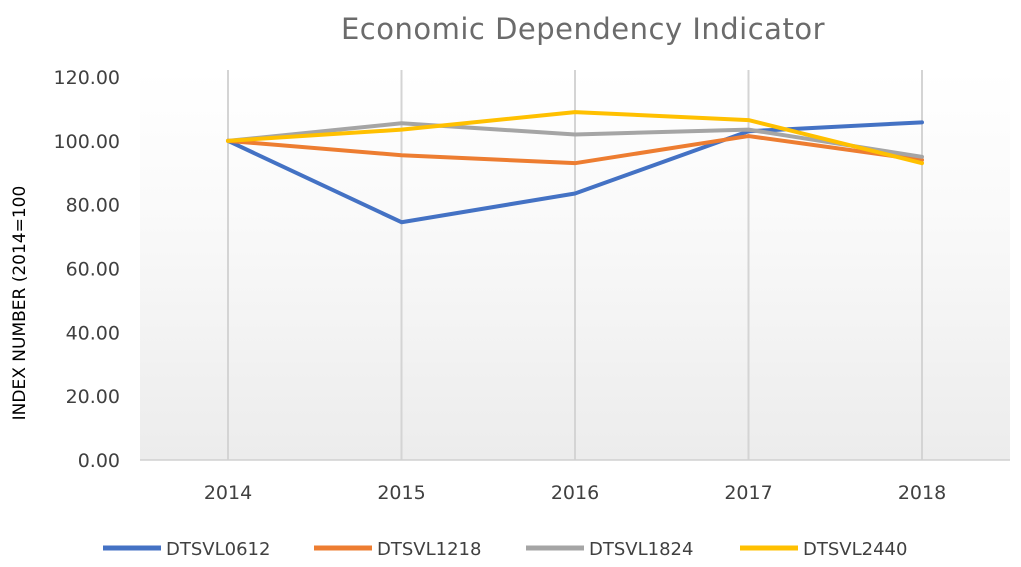 The width and height of the screenshot is (1021, 567). What do you see at coordinates (855, 549) in the screenshot?
I see `legend-label: DTSVL2440` at bounding box center [855, 549].